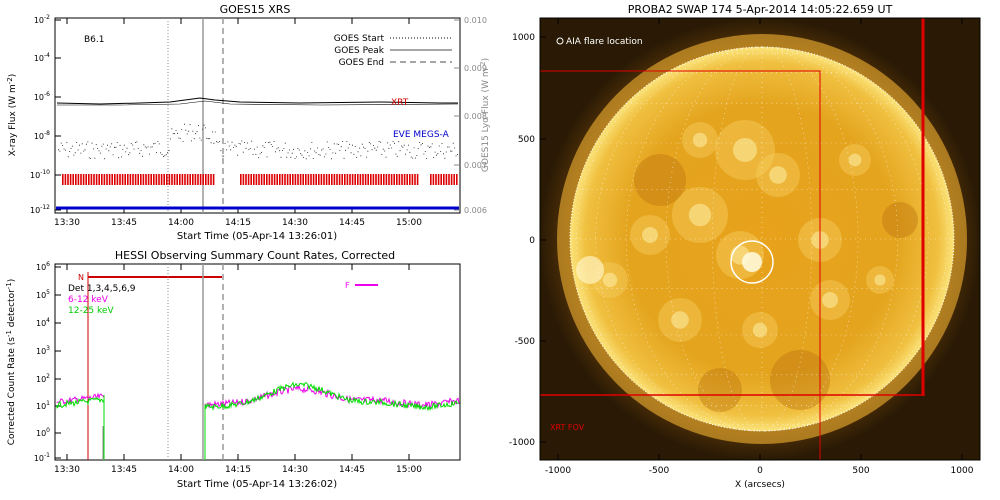  I want to click on goes-x-tick-label: 15:00, so click(409, 223).